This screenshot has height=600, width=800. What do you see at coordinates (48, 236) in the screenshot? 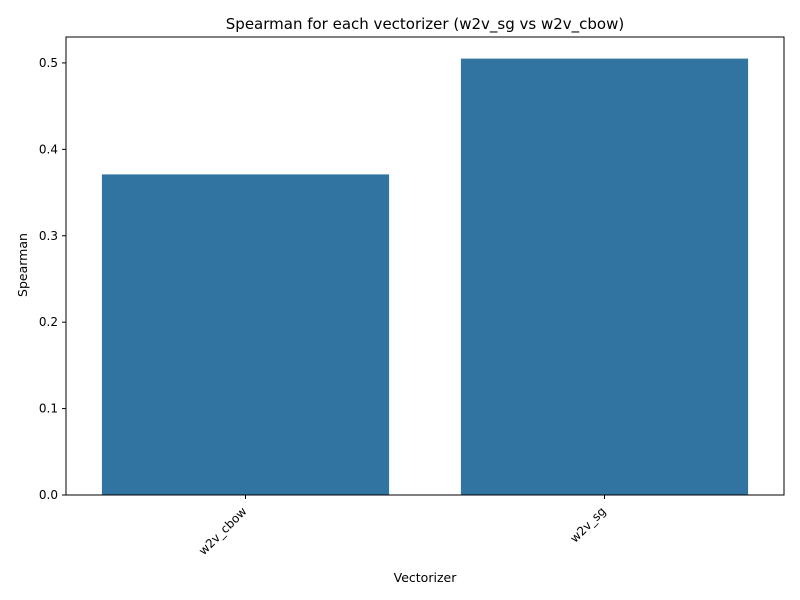
I see `y-tick-label: 0.3` at bounding box center [48, 236].